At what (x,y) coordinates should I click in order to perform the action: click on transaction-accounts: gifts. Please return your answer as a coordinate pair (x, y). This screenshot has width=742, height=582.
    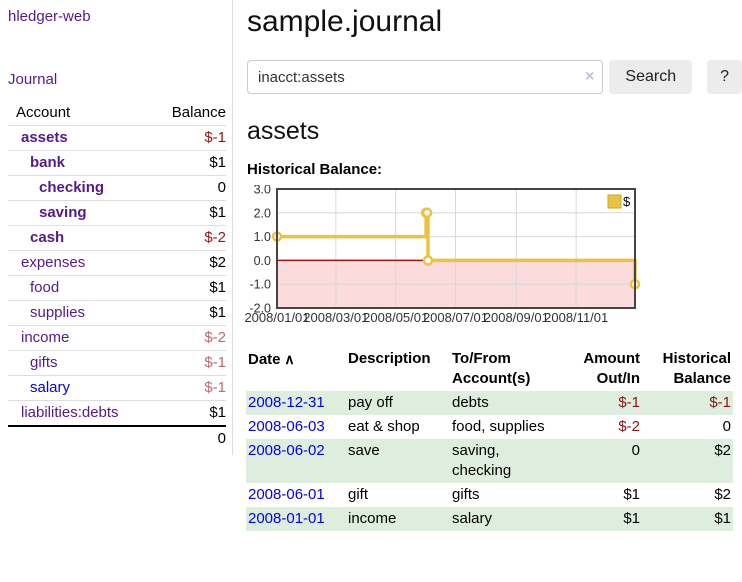
    Looking at the image, I should click on (466, 494).